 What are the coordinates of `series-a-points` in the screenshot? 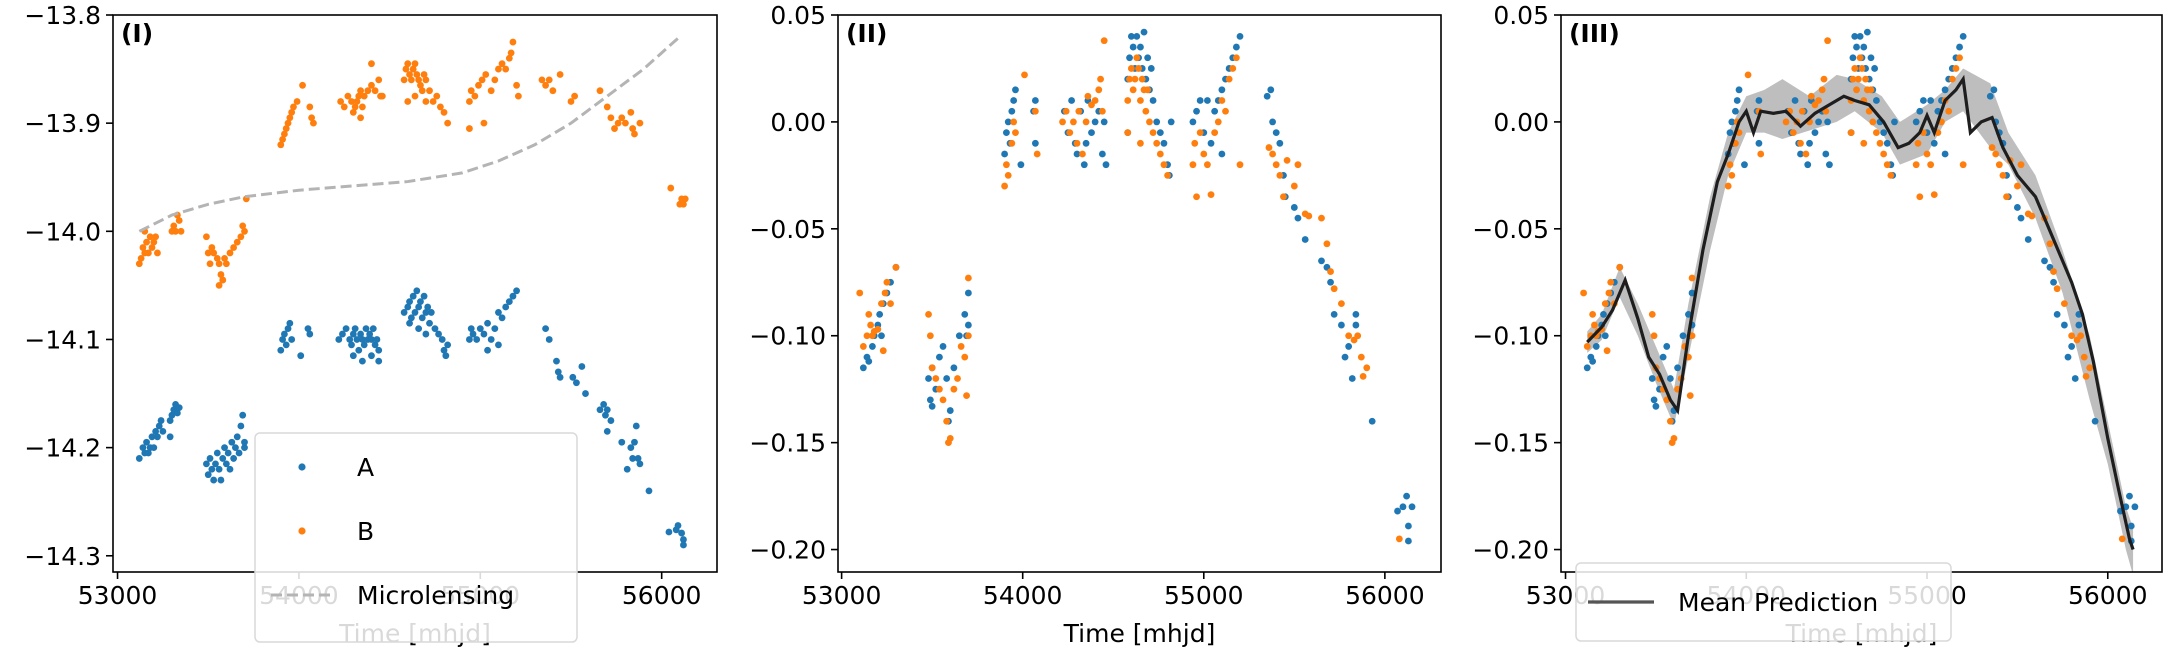 It's located at (411, 418).